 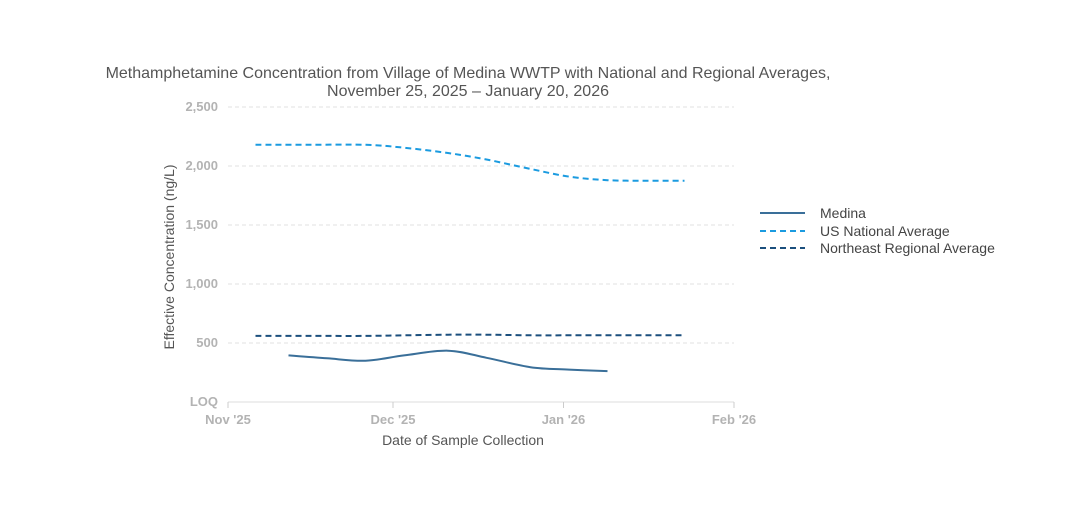 What do you see at coordinates (169, 257) in the screenshot?
I see `y-axis-label: Effective Concentration (ng/L)` at bounding box center [169, 257].